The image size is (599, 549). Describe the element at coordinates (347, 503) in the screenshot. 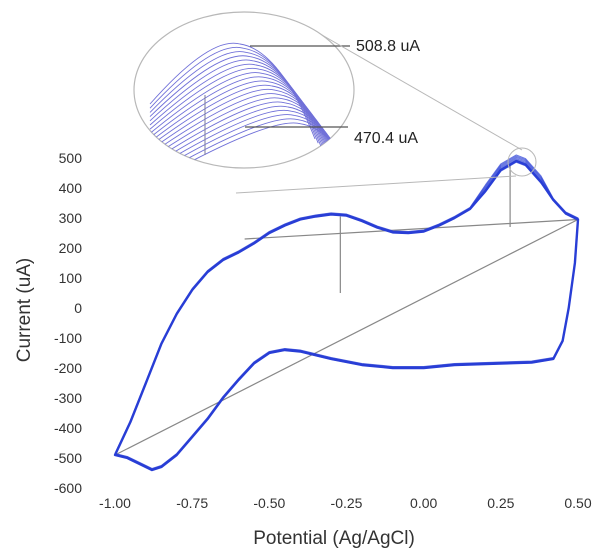

I see `x-tick-label: -0.25` at that location.